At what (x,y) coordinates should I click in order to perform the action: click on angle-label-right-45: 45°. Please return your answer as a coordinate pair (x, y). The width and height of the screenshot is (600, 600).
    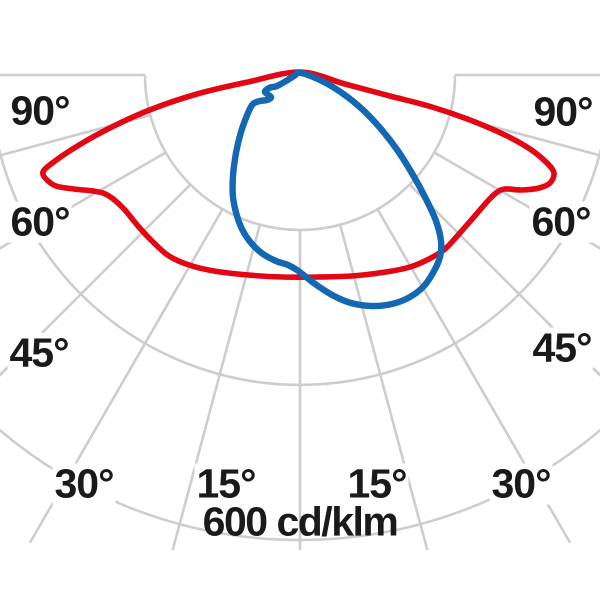
    Looking at the image, I should click on (562, 347).